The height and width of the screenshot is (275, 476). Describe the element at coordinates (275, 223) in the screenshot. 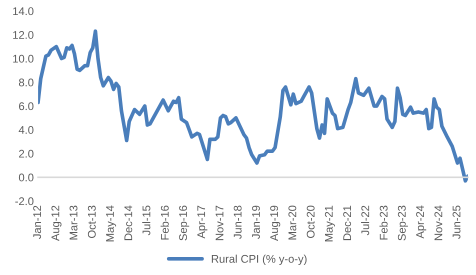

I see `x-tick-label: Aug-19` at that location.